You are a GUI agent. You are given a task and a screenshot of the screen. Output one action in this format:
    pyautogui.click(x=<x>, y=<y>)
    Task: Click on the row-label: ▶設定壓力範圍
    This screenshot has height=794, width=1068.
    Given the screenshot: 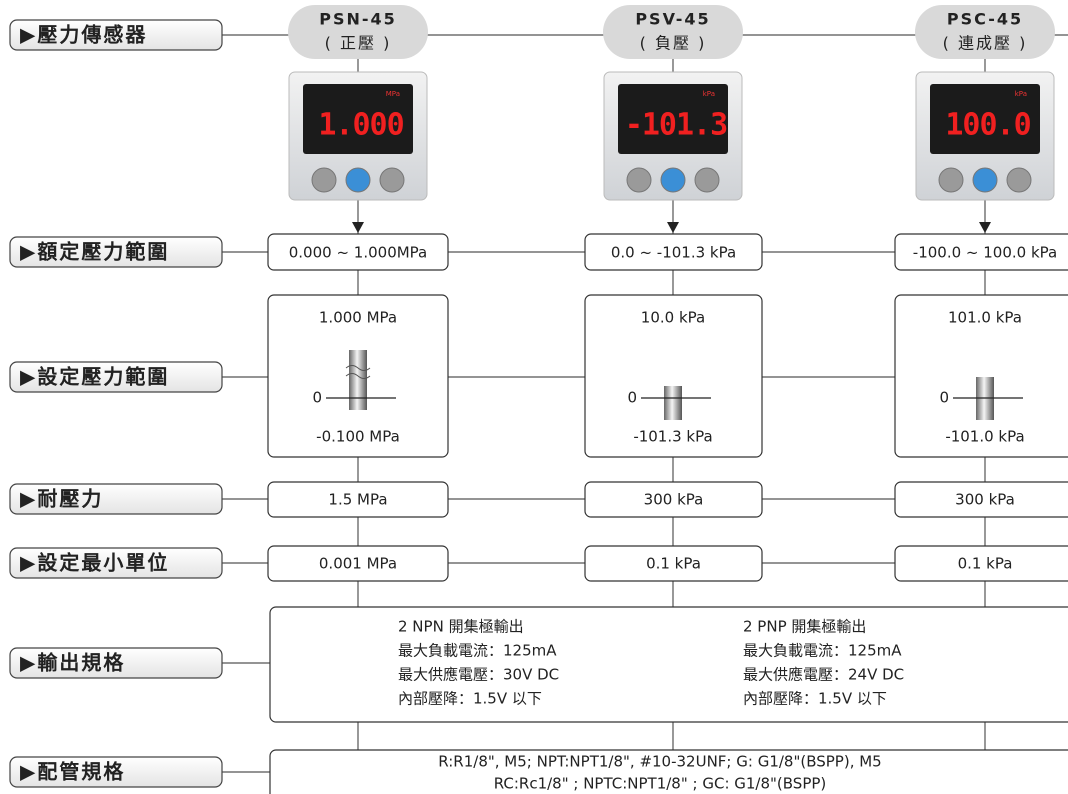 What is the action you would take?
    pyautogui.click(x=94, y=377)
    